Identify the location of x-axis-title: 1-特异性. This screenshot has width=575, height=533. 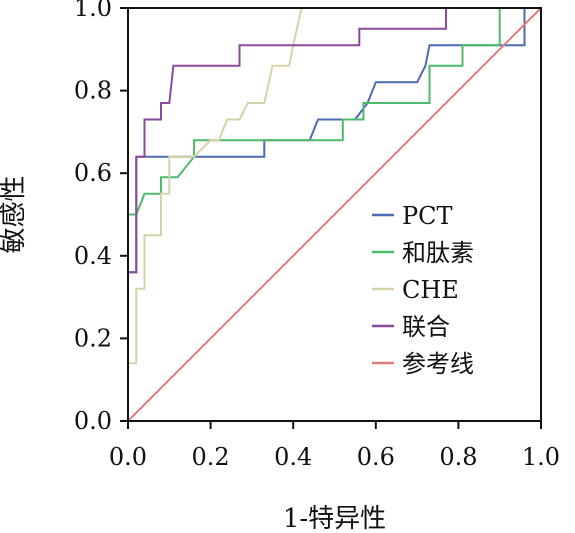
(334, 518).